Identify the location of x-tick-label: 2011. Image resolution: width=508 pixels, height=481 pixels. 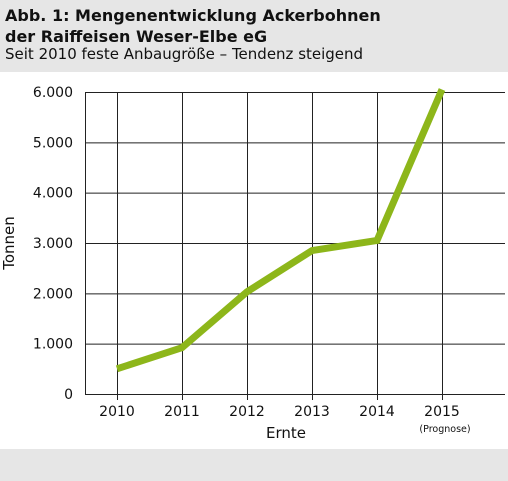
(182, 412).